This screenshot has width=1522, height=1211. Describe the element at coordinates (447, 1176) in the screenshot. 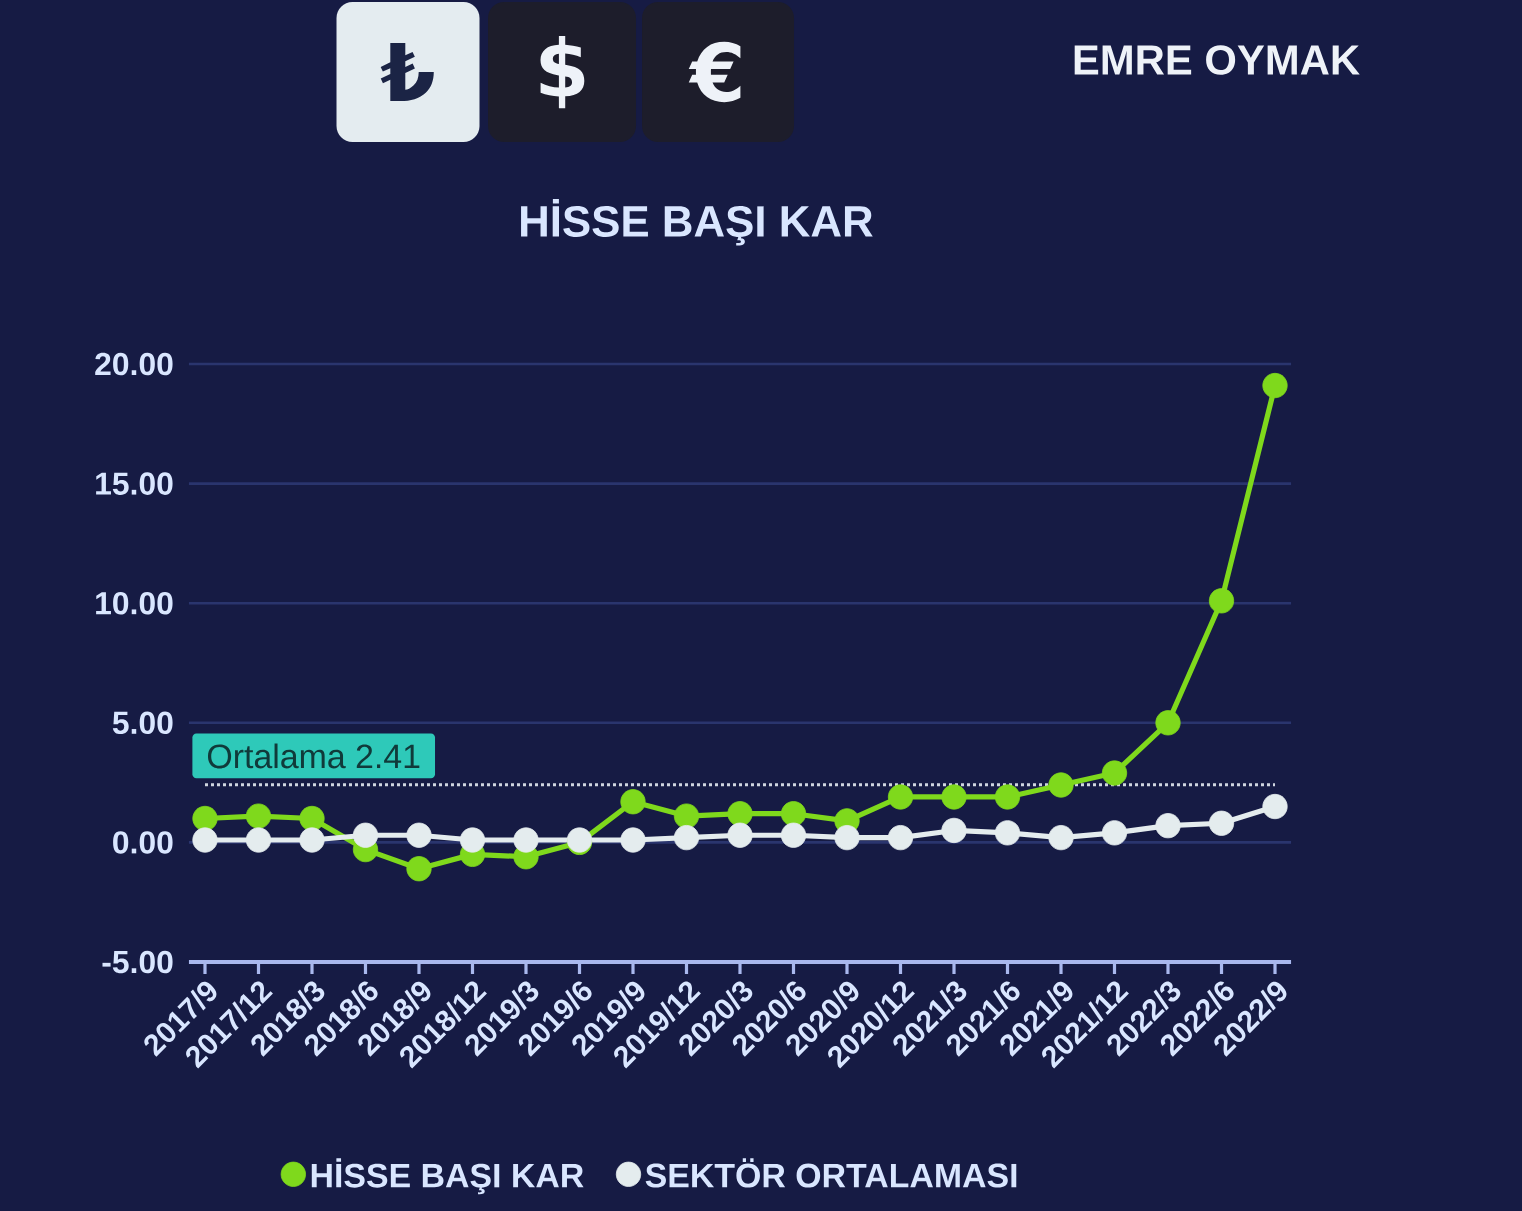

I see `legend-label: HİSSE BAŞI KAR` at that location.